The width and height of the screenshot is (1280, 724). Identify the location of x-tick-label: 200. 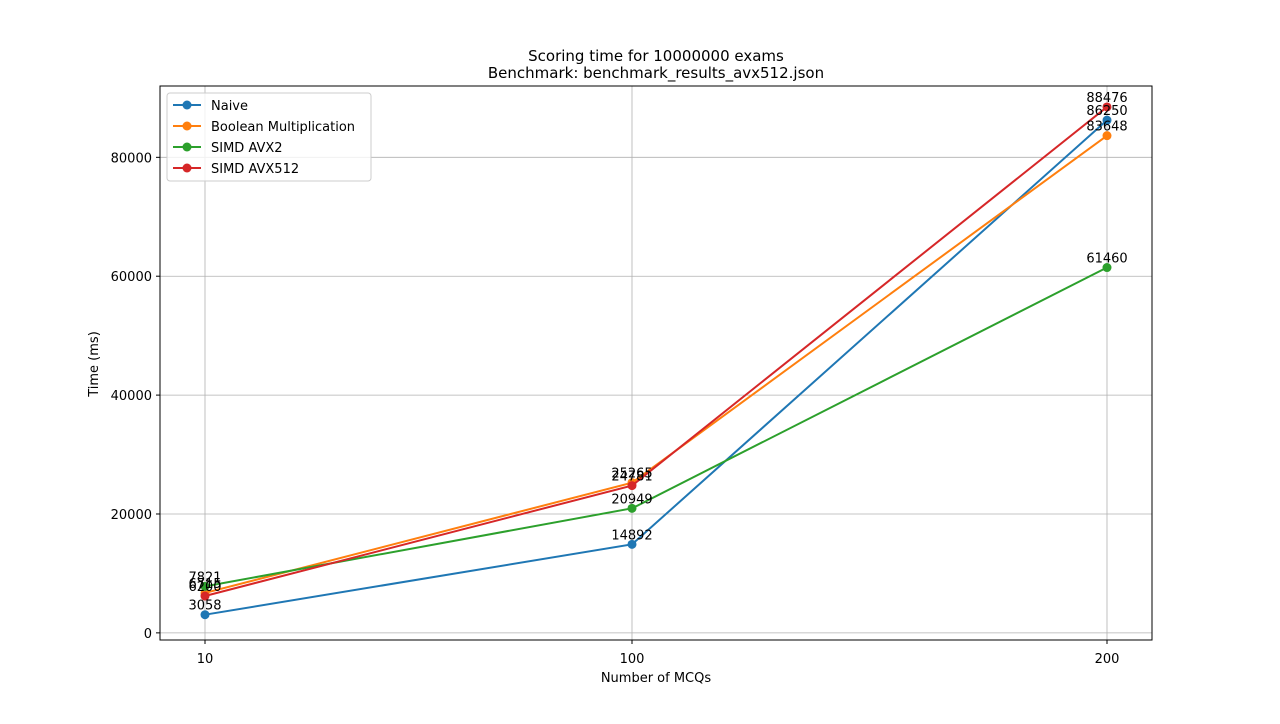
(1107, 659).